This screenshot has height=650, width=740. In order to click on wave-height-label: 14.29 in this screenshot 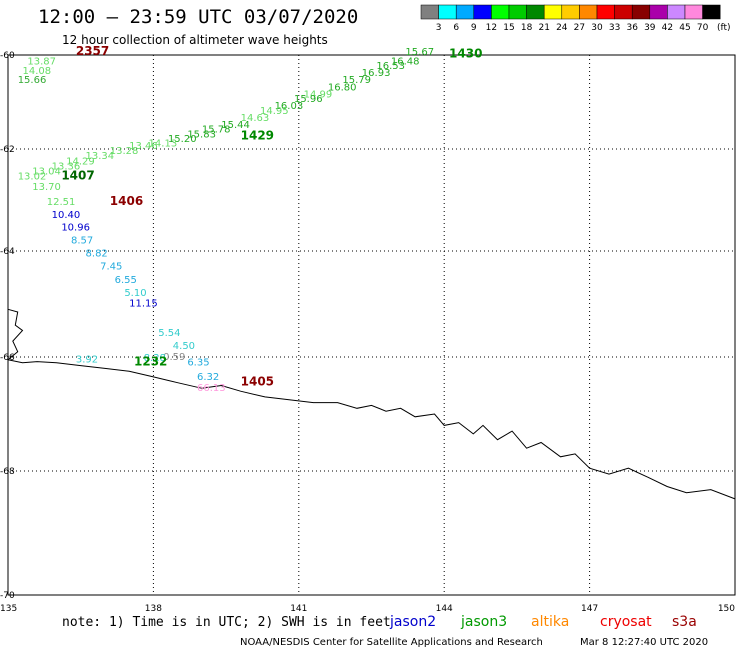, I will do `click(80, 161)`.